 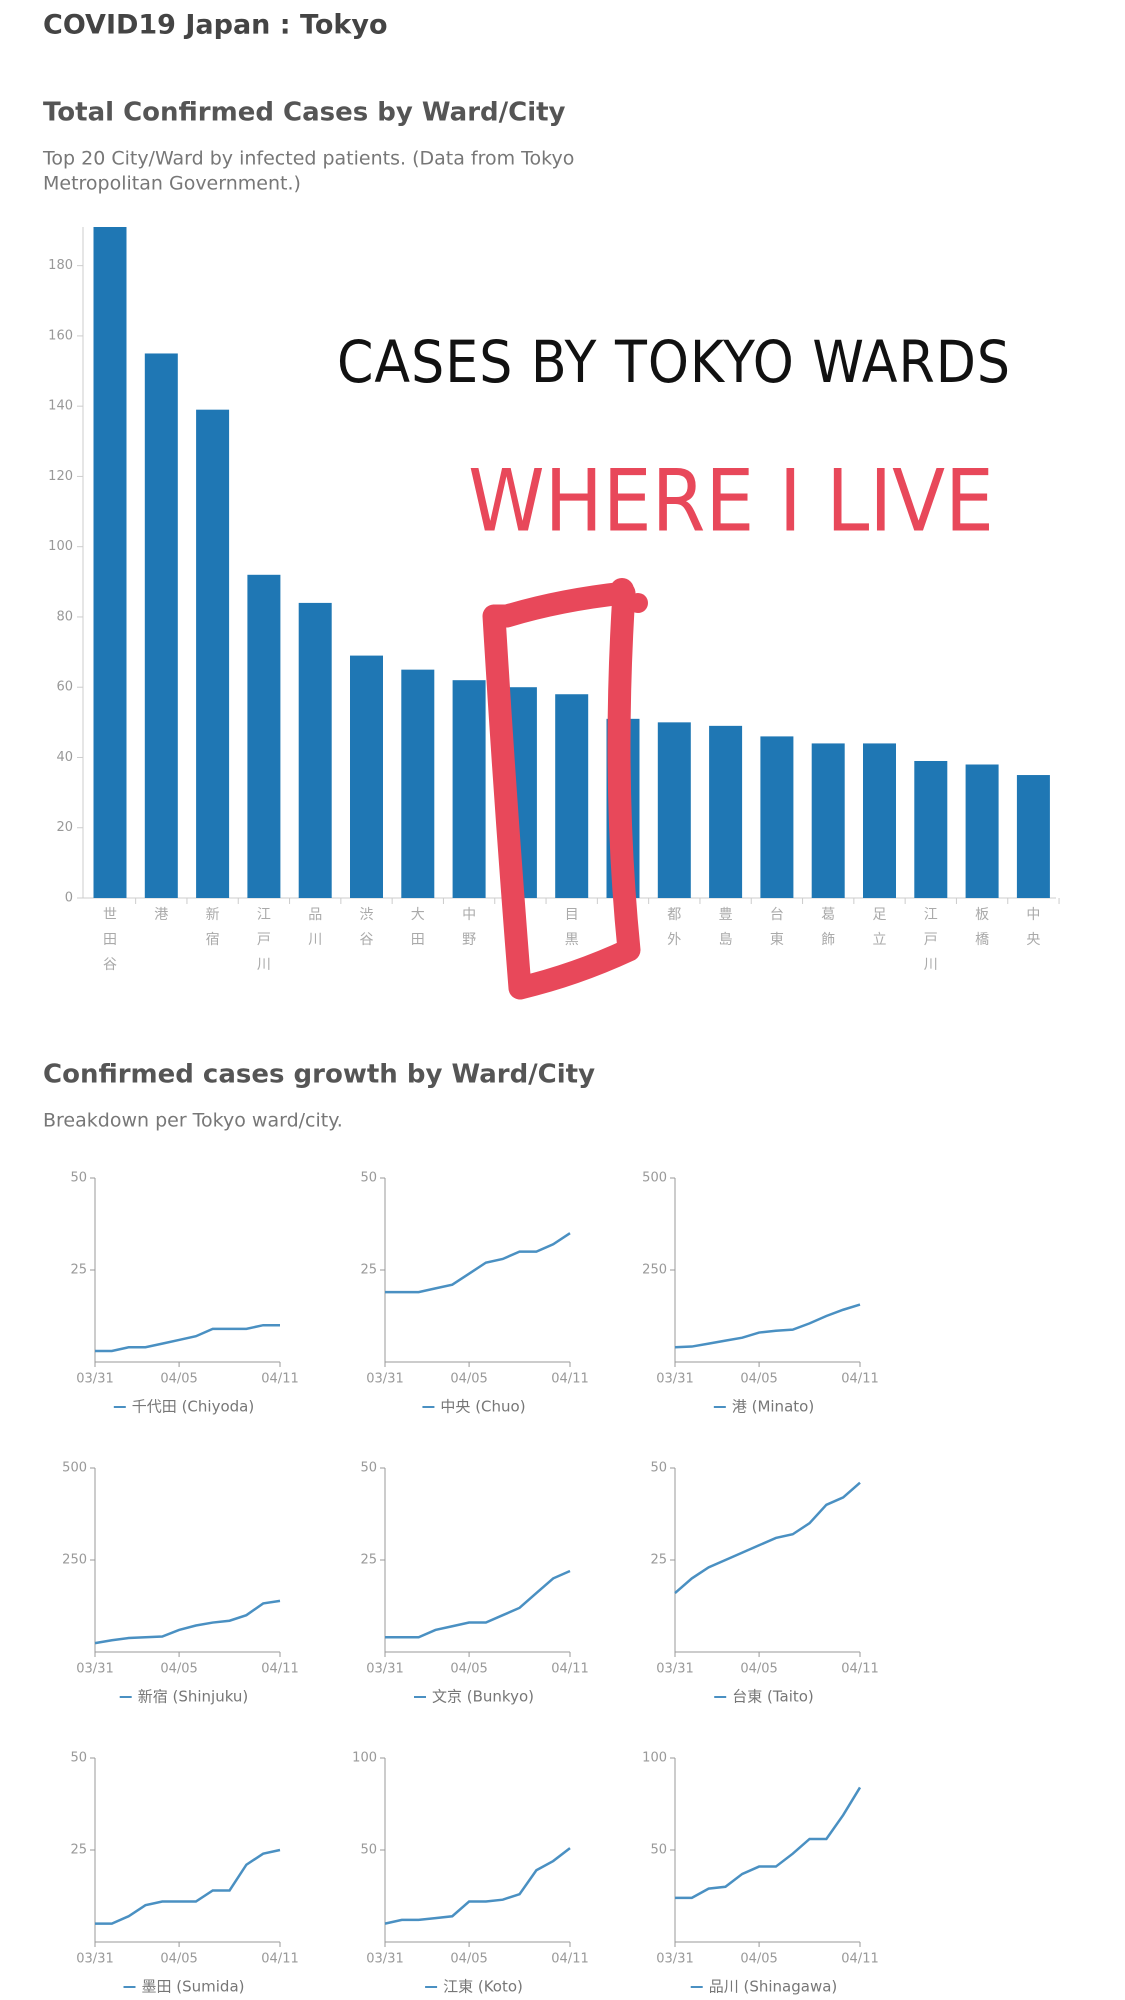 I want to click on x-tick-char: 新, so click(x=213, y=915).